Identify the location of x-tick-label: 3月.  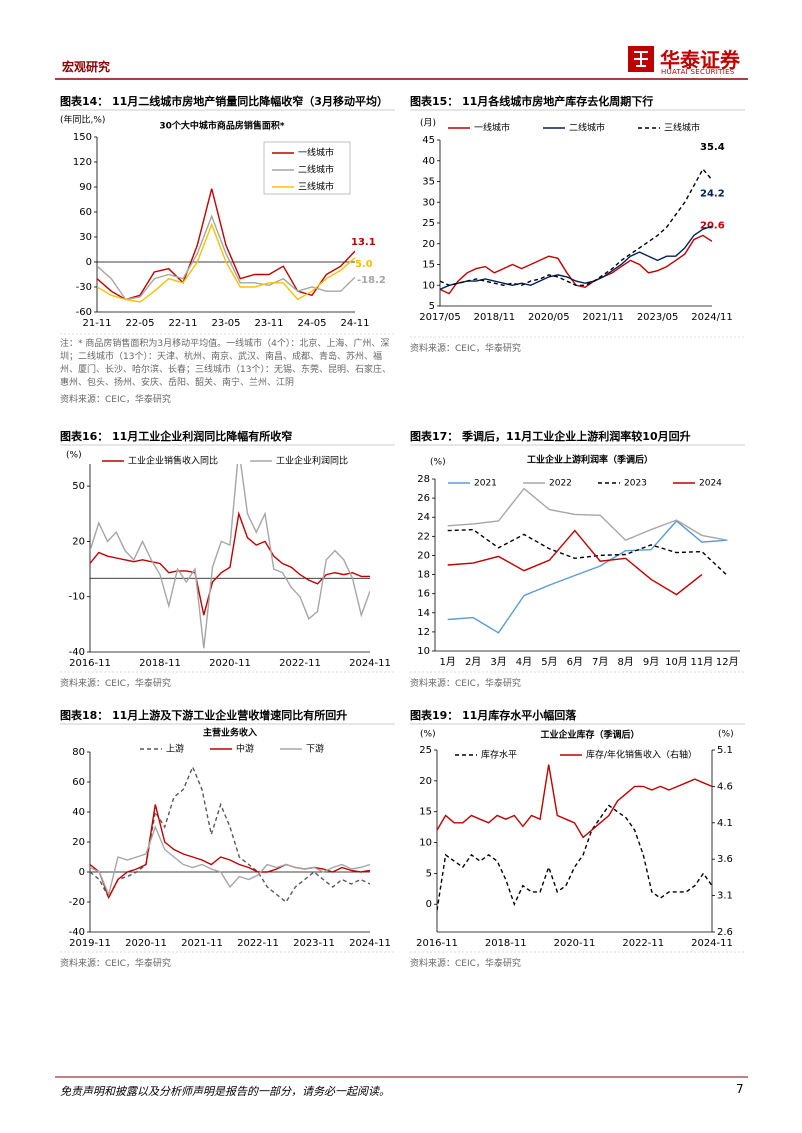
(498, 662).